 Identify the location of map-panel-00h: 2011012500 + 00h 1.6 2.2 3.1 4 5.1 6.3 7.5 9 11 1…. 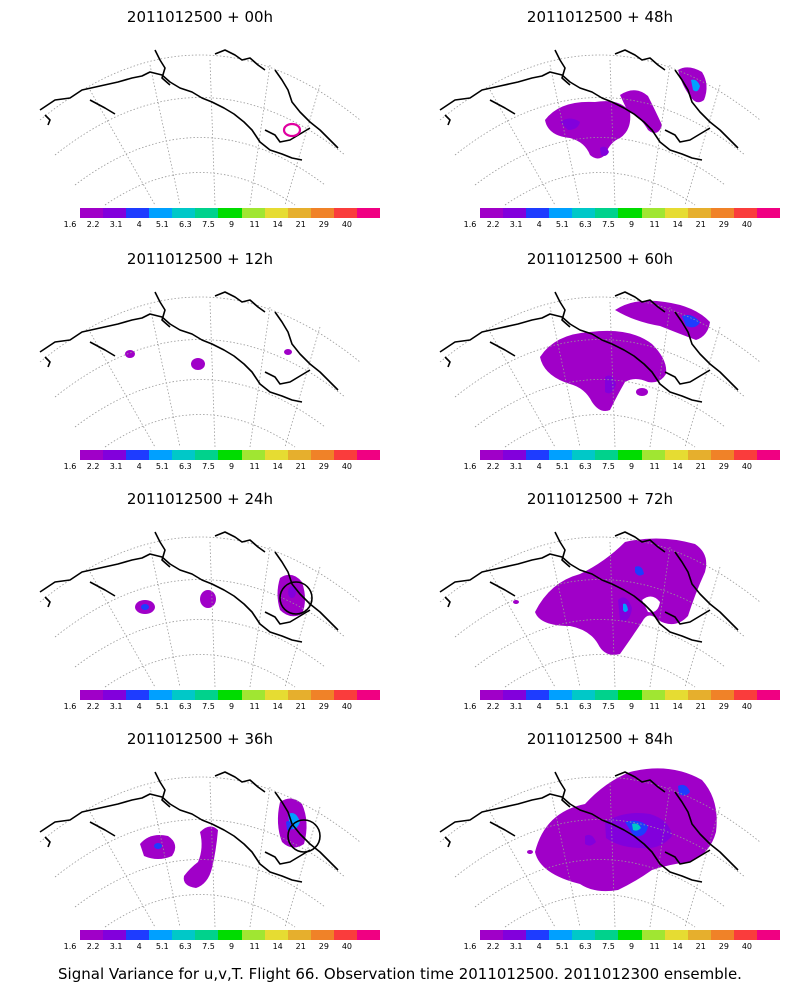
(200, 125).